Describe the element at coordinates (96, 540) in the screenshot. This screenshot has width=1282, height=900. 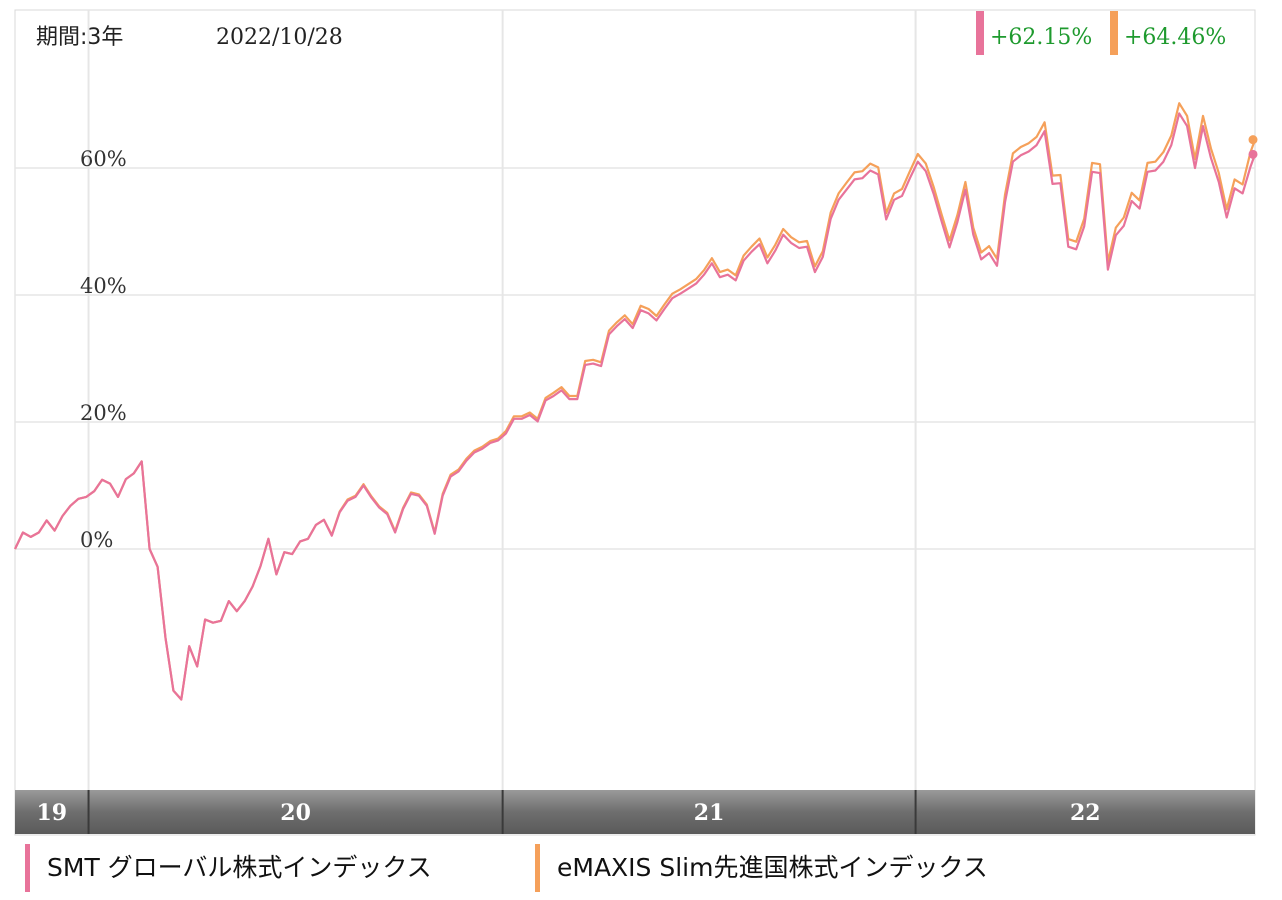
I see `y-tick-label: 0%` at that location.